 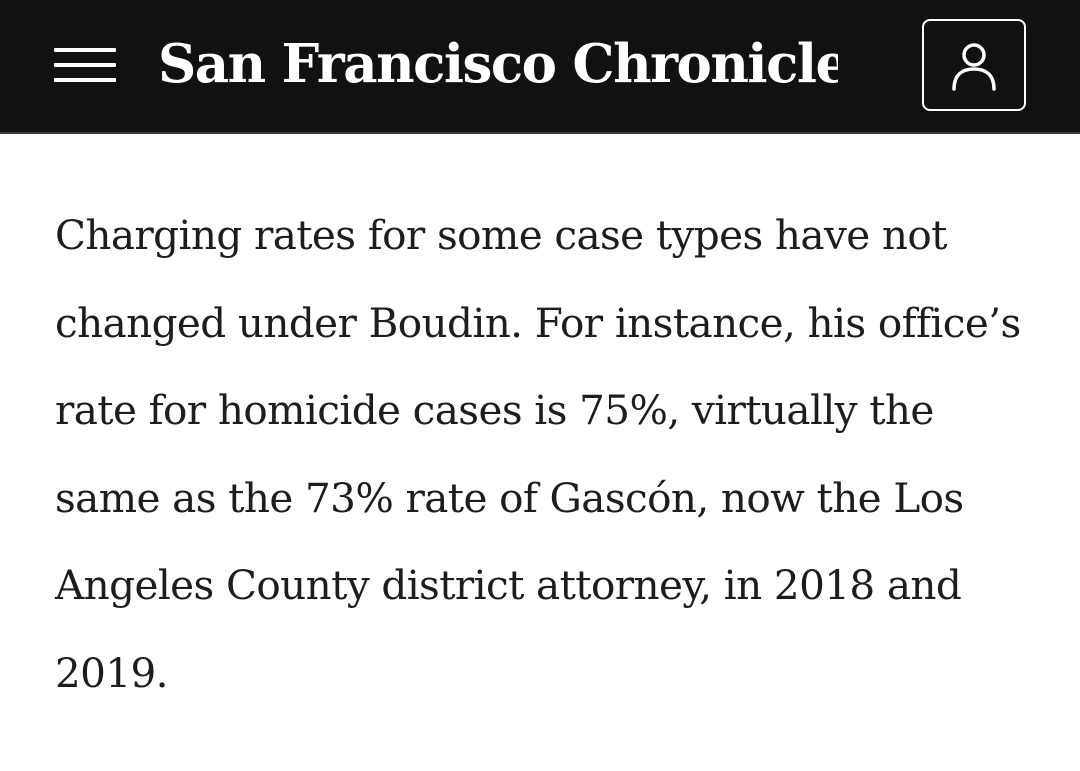 I want to click on user-account-icon, so click(x=974, y=67).